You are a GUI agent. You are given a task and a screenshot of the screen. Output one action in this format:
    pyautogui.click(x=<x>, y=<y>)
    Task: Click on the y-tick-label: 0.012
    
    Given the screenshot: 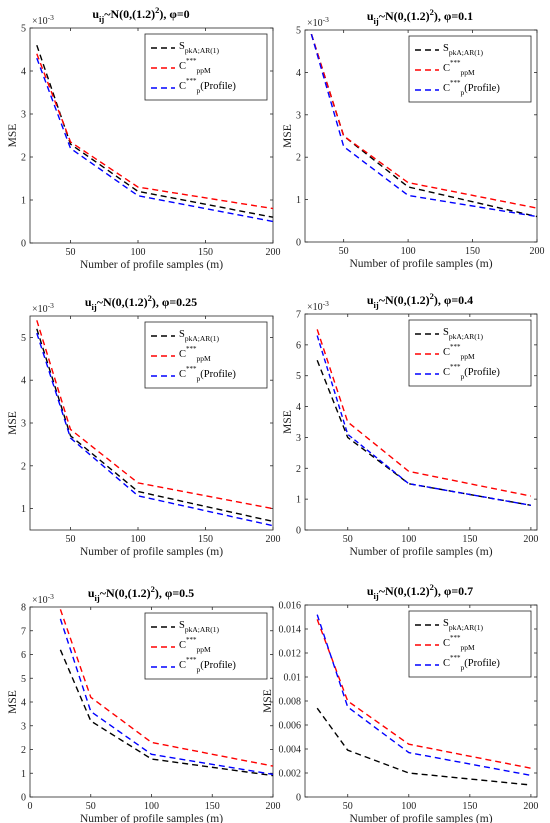 What is the action you would take?
    pyautogui.click(x=290, y=654)
    